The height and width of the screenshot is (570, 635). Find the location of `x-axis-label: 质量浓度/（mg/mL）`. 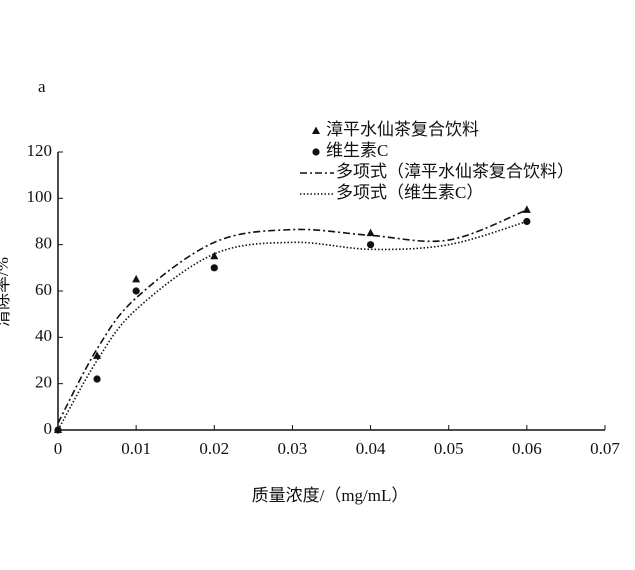

x-axis-label: 质量浓度/（mg/mL） is located at coordinates (330, 495).